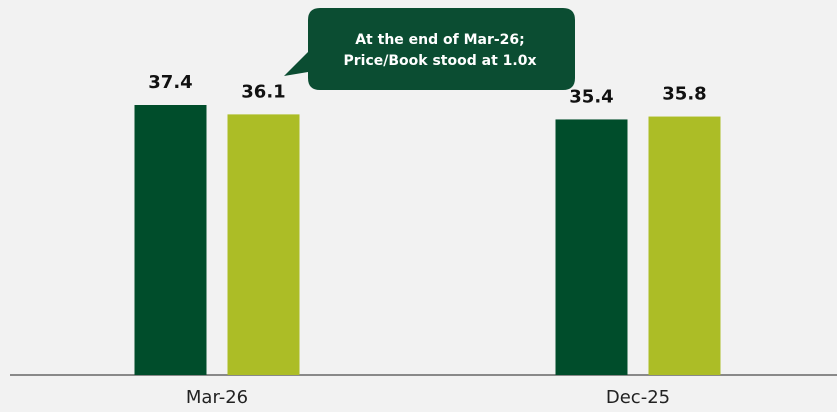  I want to click on annotation: Price/Book stood at 1.0x, so click(440, 61).